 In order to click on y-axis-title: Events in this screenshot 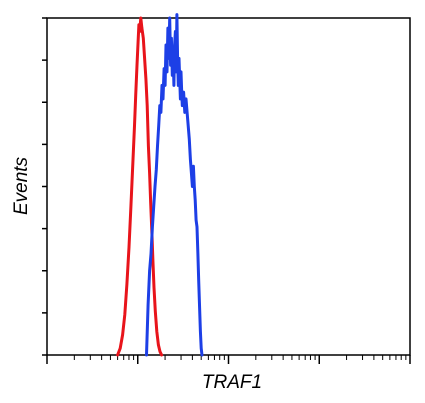, I will do `click(21, 185)`.